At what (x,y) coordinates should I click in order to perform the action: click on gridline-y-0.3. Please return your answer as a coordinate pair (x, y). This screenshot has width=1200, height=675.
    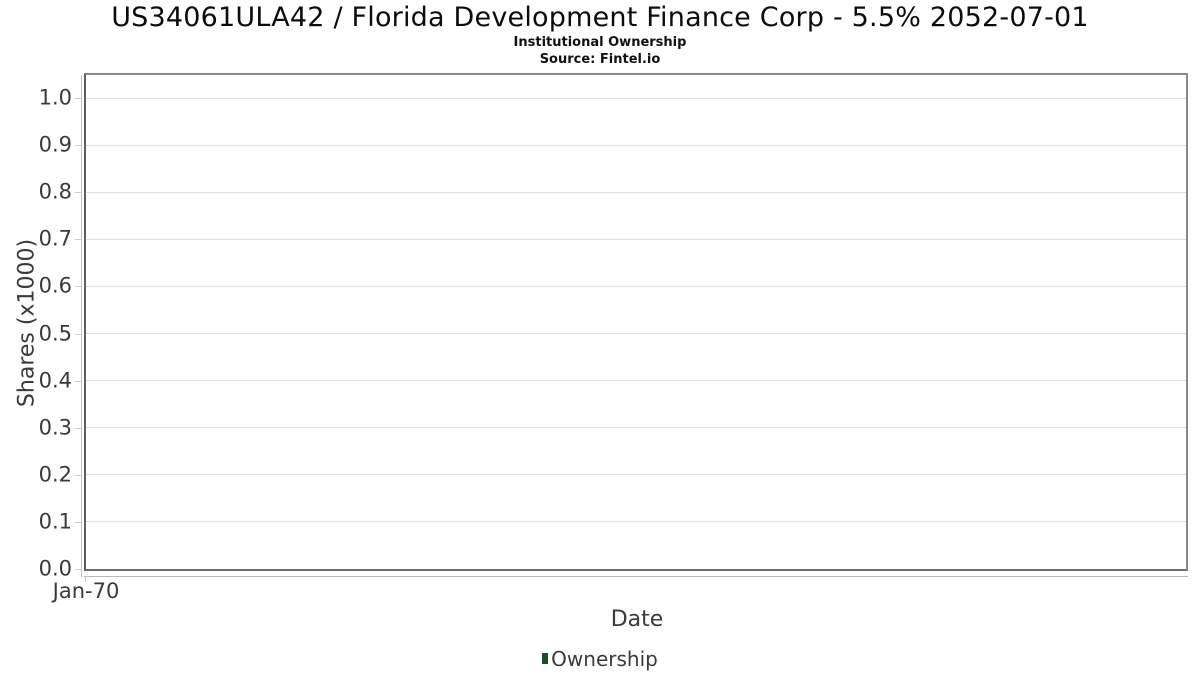
    Looking at the image, I should click on (636, 428).